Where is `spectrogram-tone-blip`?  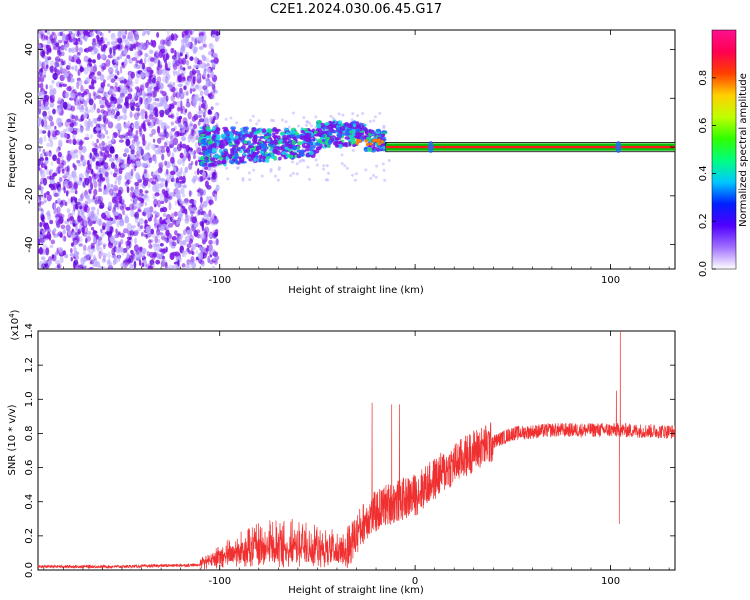
spectrogram-tone-blip is located at coordinates (430, 147).